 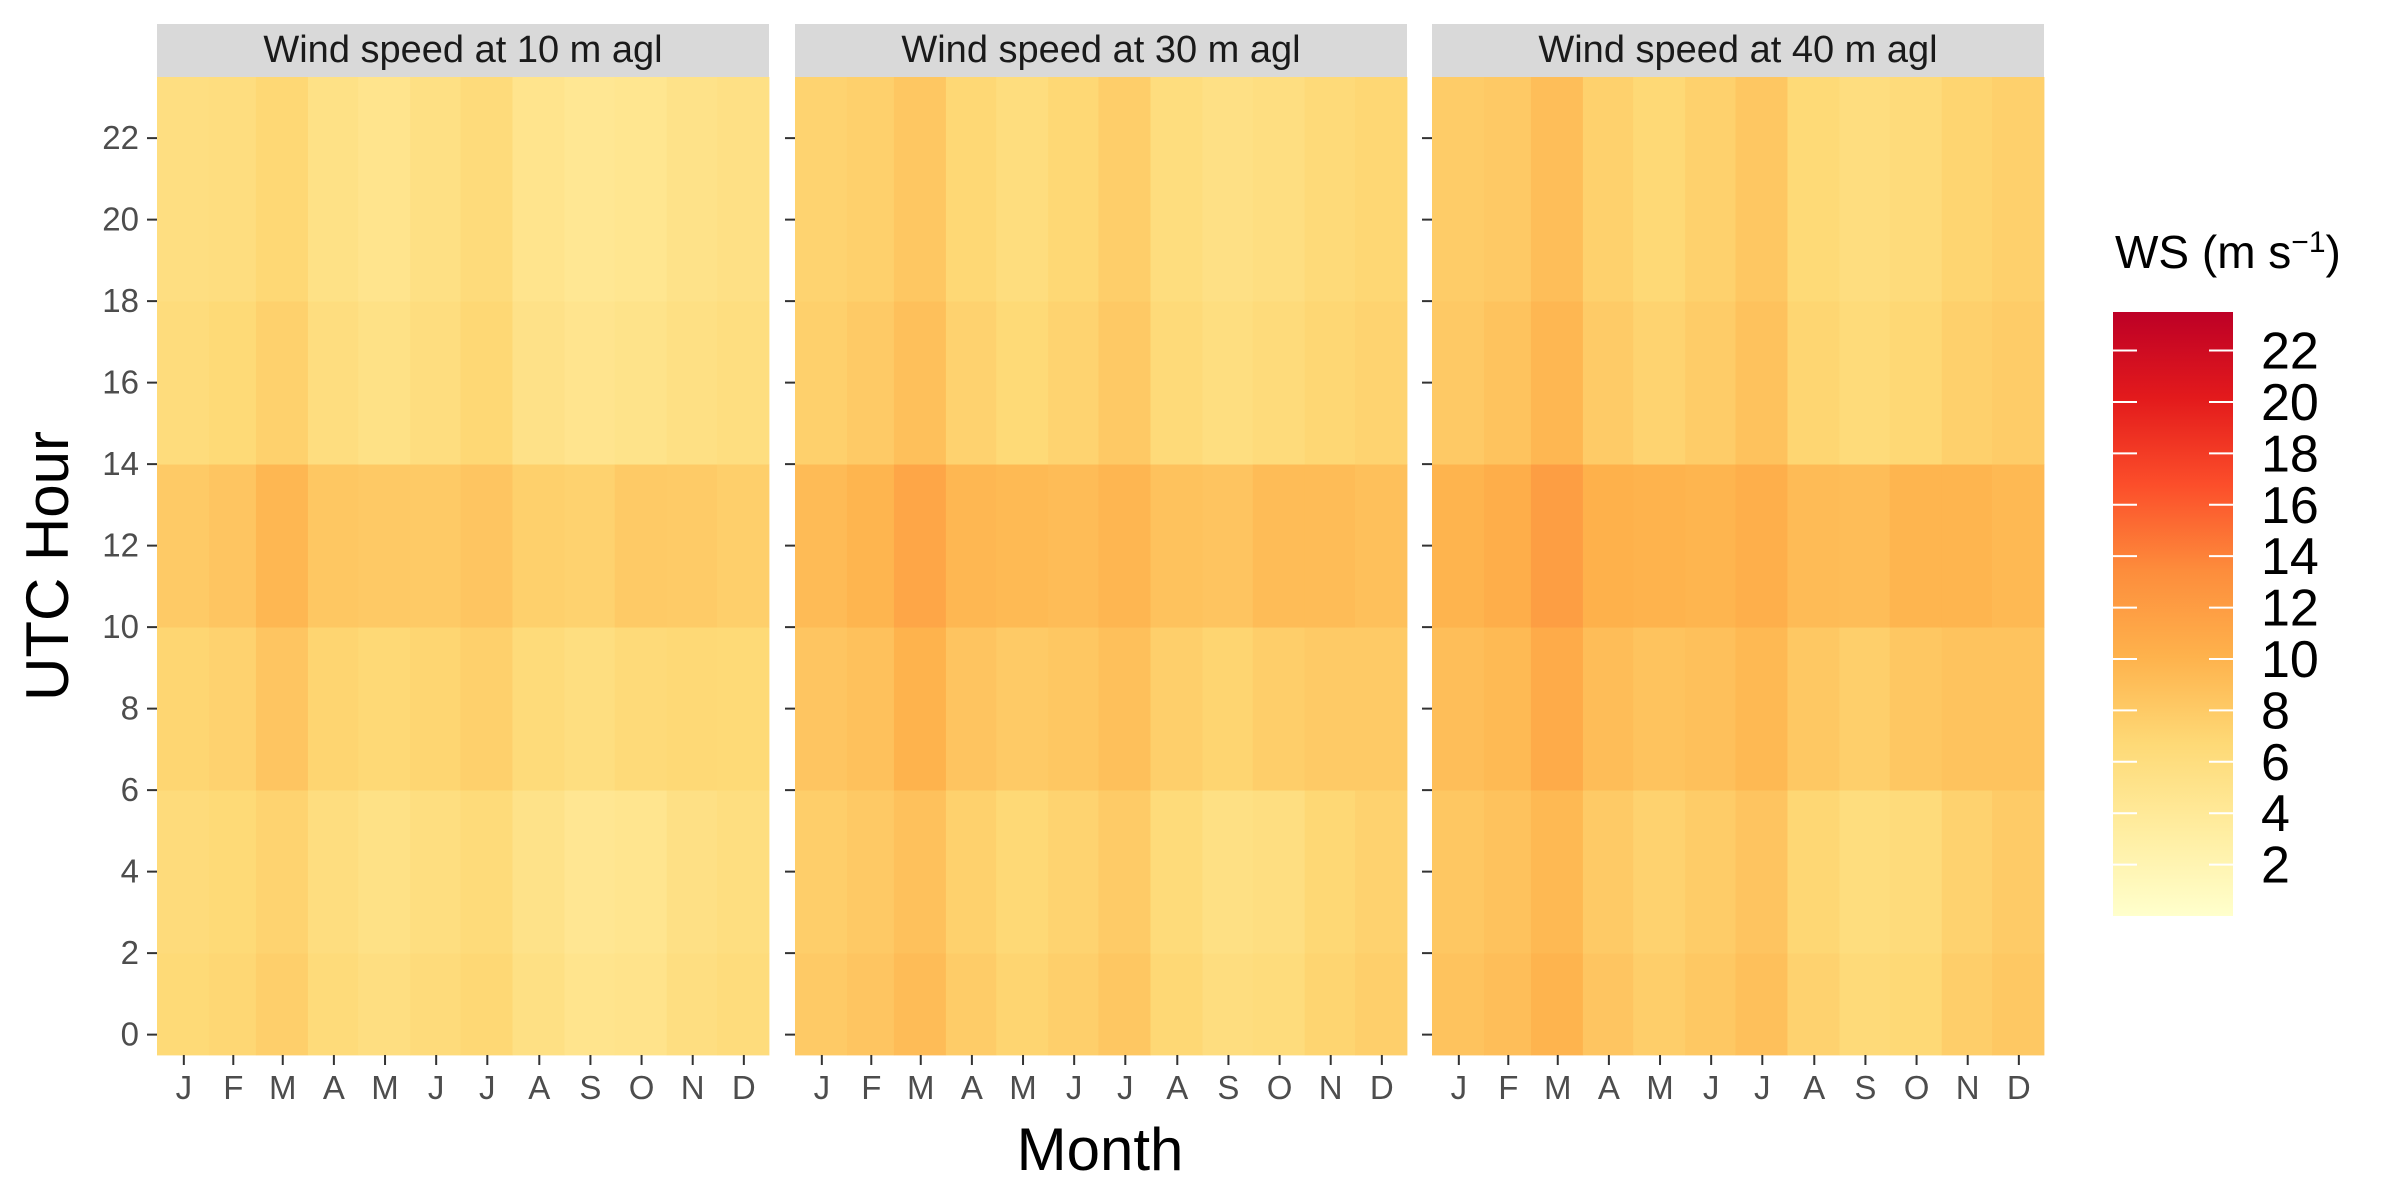 What do you see at coordinates (2290, 609) in the screenshot?
I see `legend-label: 12` at bounding box center [2290, 609].